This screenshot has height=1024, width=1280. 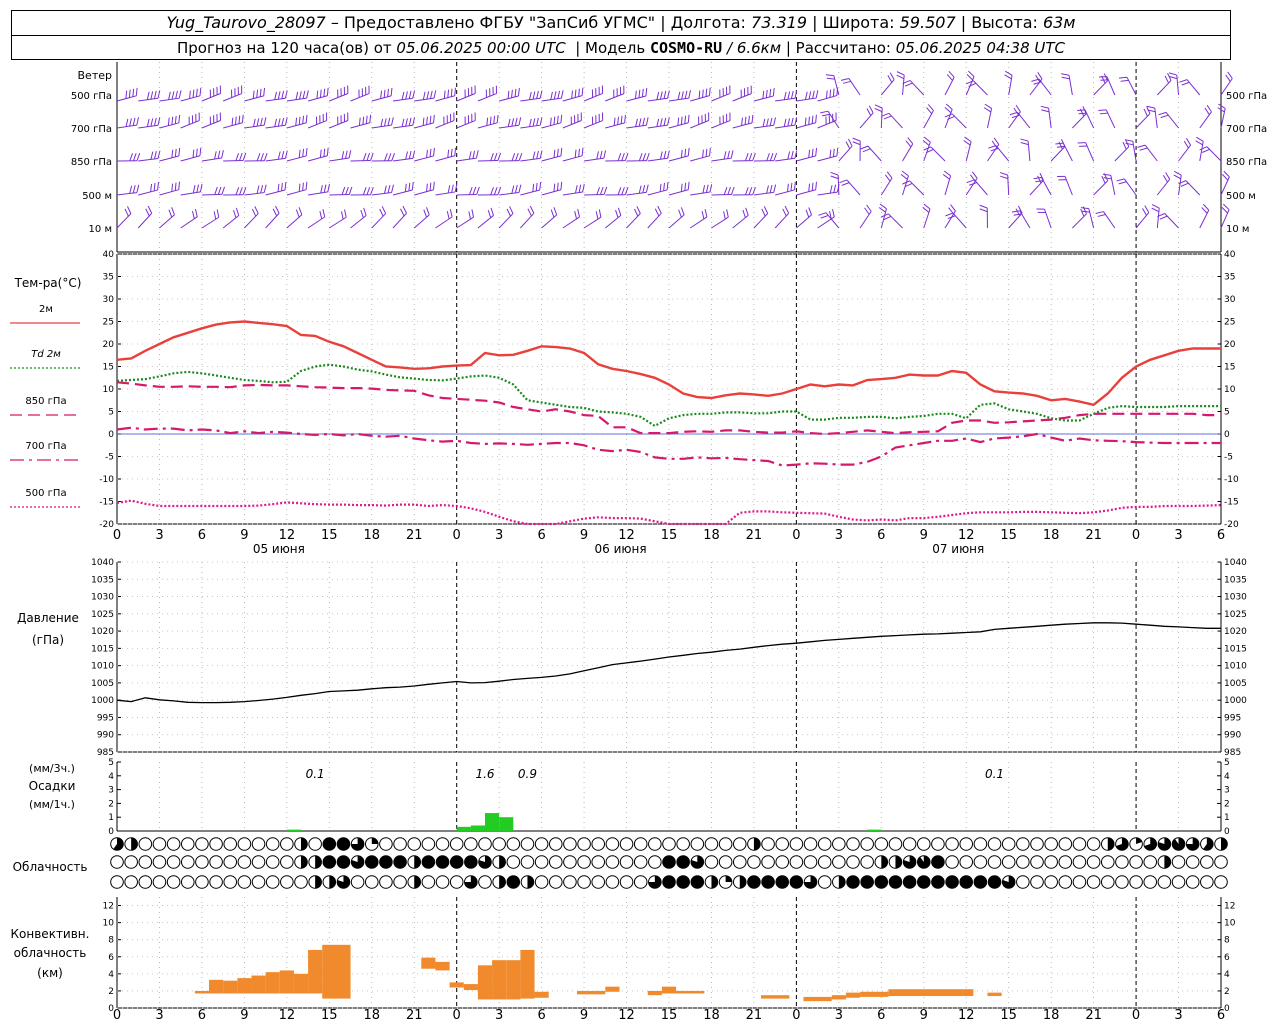 What do you see at coordinates (1241, 196) in the screenshot?
I see `wind-level-label-right: 500 м` at bounding box center [1241, 196].